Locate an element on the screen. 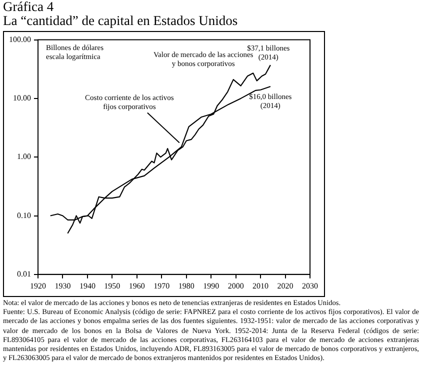 This screenshot has width=422, height=374. y-tick-label: 100.00 is located at coordinates (20, 39).